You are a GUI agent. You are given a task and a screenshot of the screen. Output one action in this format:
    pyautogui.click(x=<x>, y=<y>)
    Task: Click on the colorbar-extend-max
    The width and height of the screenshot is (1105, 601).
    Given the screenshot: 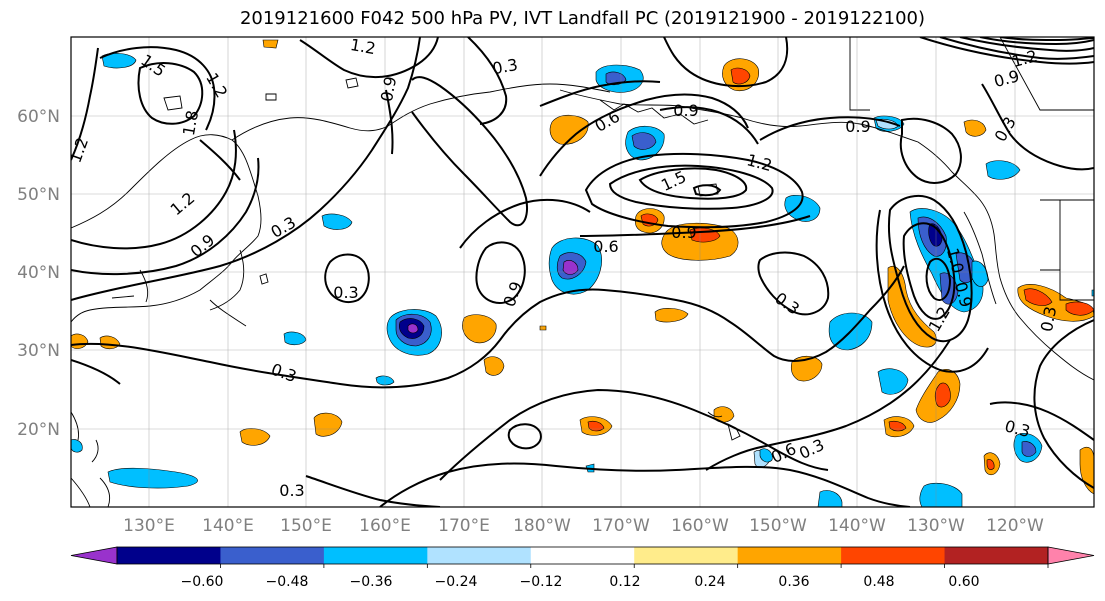 What is the action you would take?
    pyautogui.click(x=1071, y=555)
    